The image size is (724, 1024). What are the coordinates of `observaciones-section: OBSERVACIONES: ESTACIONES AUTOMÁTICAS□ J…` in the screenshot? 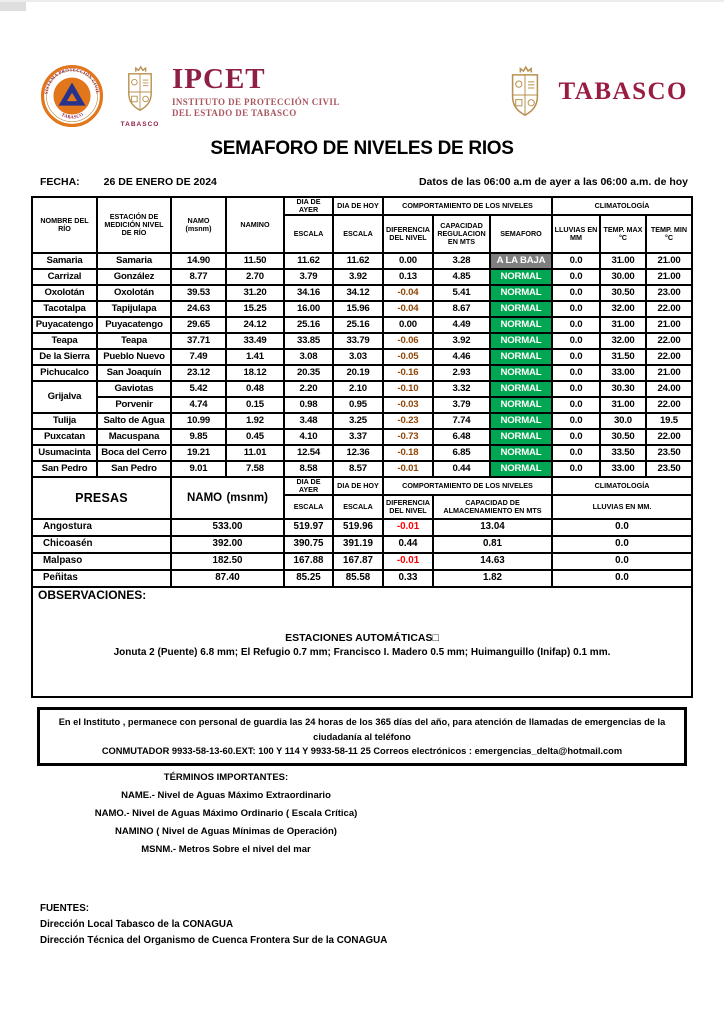 It's located at (362, 642).